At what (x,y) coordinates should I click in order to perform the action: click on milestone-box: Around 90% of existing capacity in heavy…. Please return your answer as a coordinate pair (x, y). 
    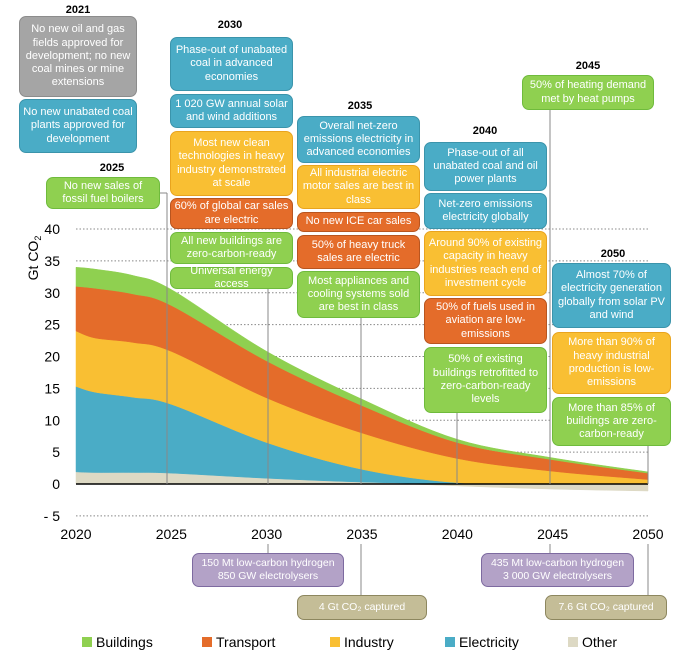
    Looking at the image, I should click on (485, 263).